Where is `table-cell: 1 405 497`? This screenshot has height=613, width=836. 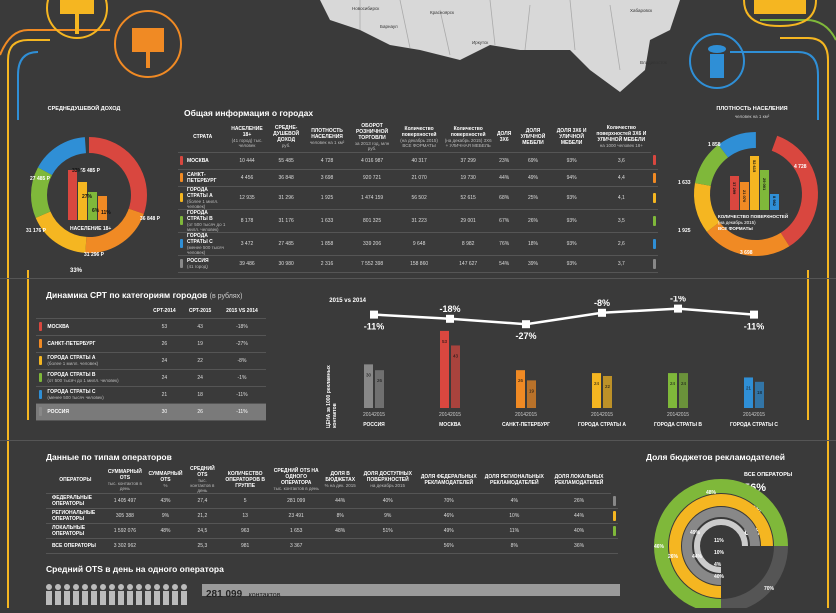 table-cell: 1 405 497 is located at coordinates (125, 501).